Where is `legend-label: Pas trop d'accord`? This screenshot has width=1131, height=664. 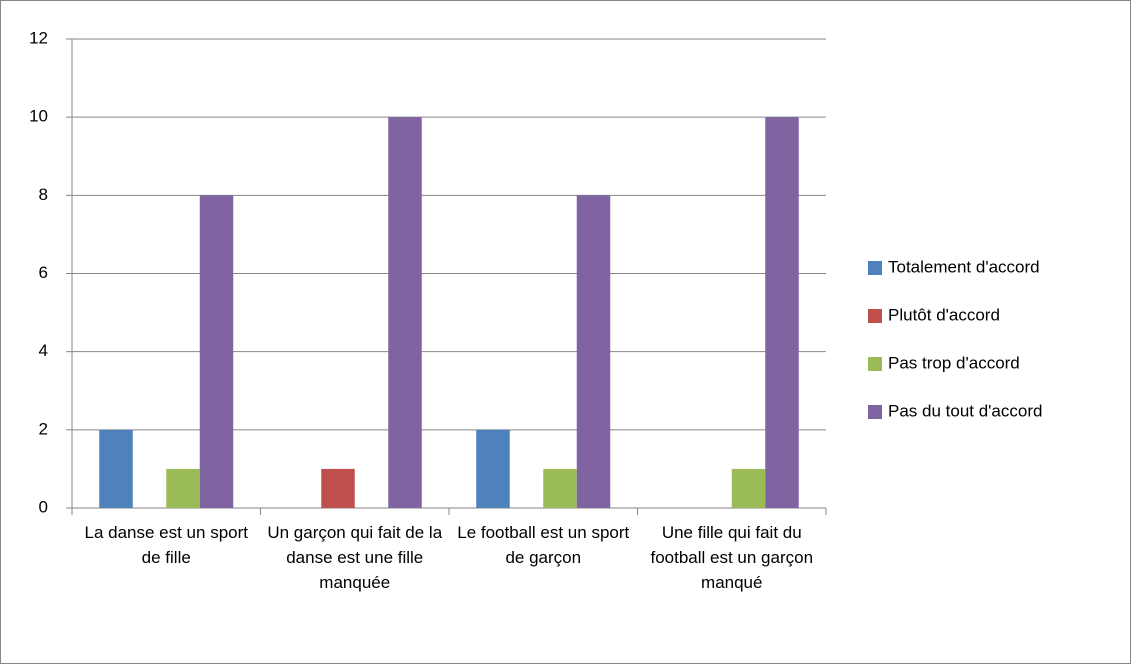
legend-label: Pas trop d'accord is located at coordinates (954, 362).